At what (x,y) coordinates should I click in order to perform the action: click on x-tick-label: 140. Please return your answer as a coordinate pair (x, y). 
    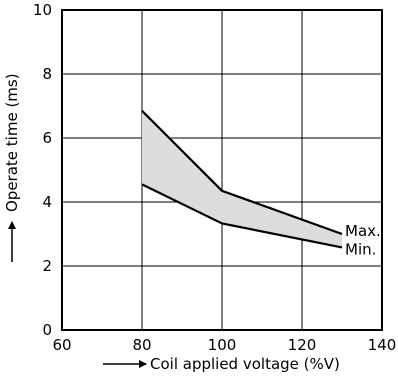
    Looking at the image, I should click on (382, 345).